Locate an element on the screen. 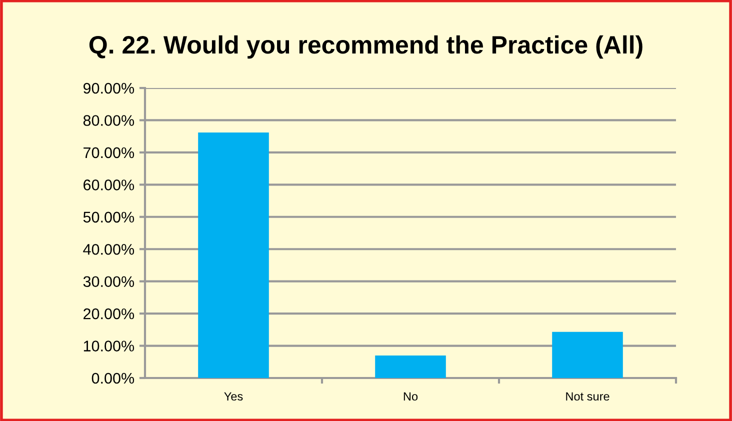  y-tick-label: 40.00% is located at coordinates (108, 249).